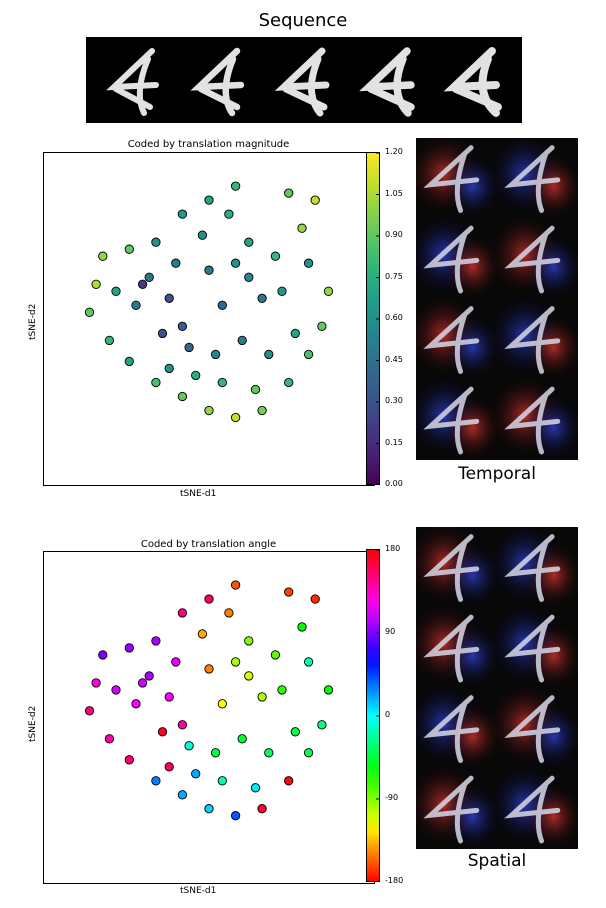  Describe the element at coordinates (497, 474) in the screenshot. I see `temporal-caption: Temporal` at that location.